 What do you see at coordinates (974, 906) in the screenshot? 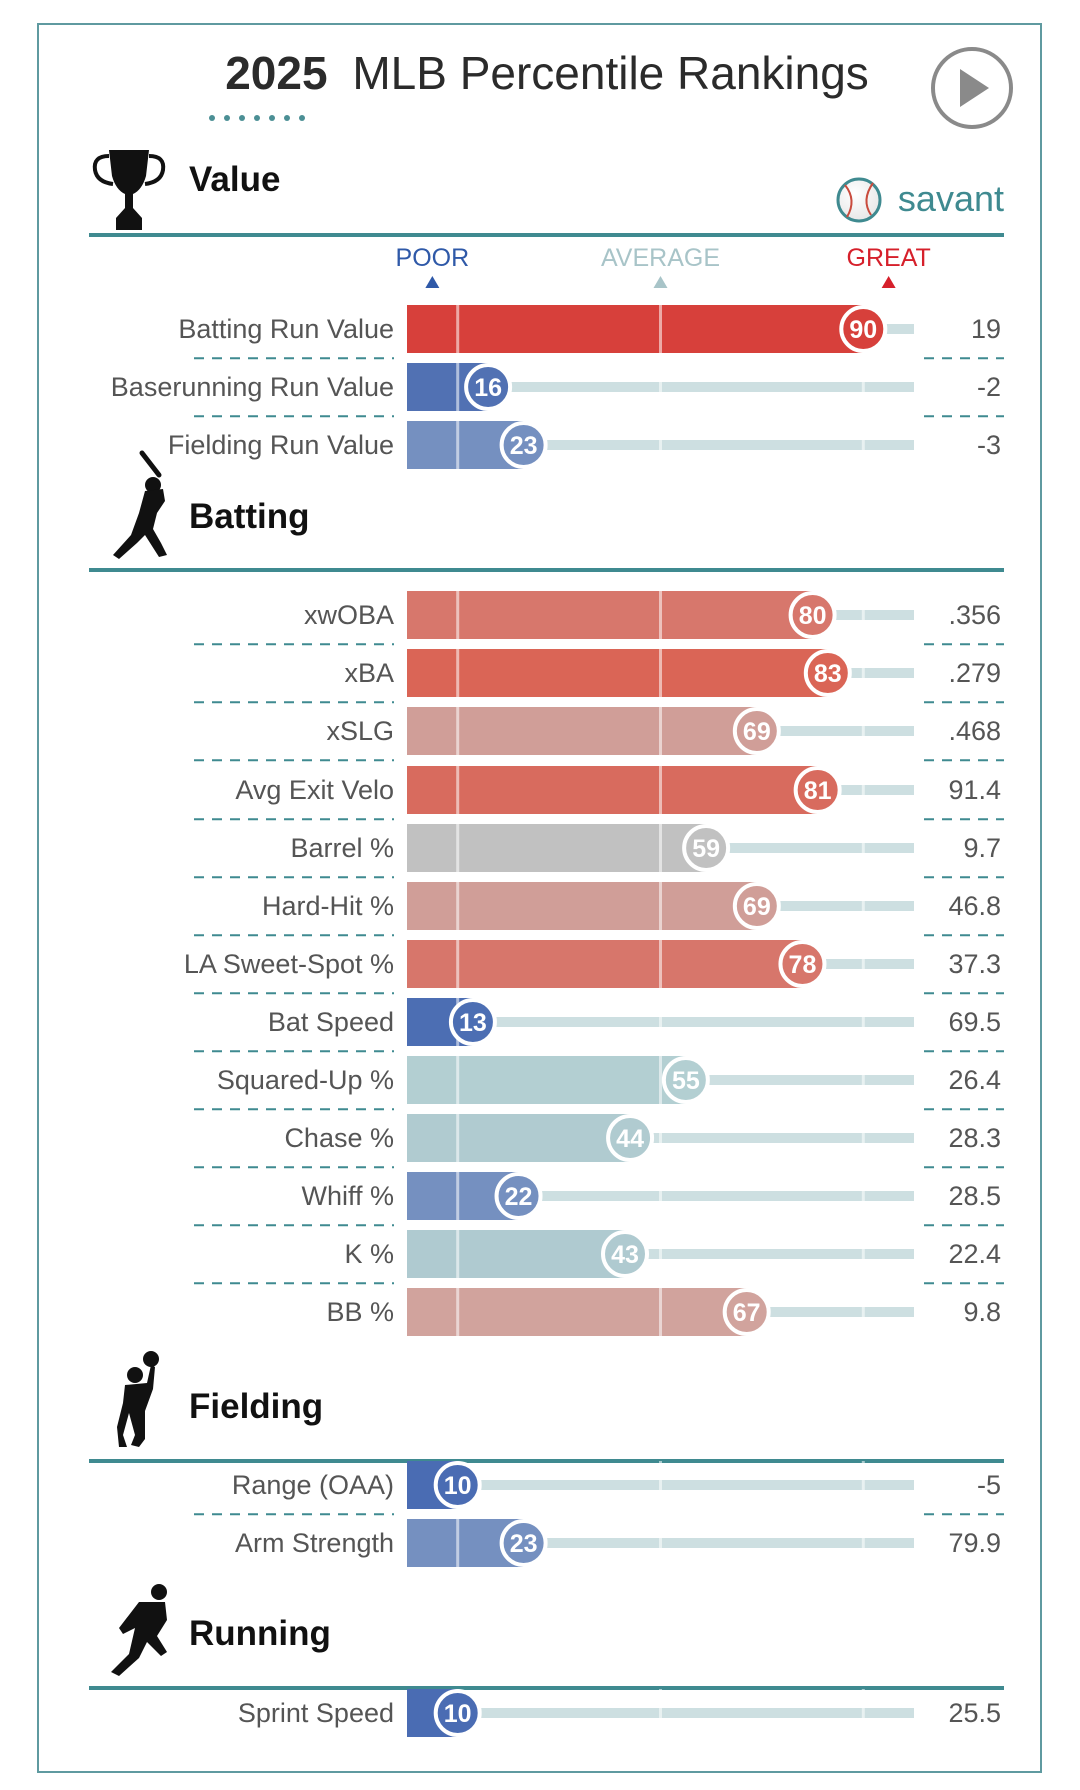
I see `metric-value: 46.8` at bounding box center [974, 906].